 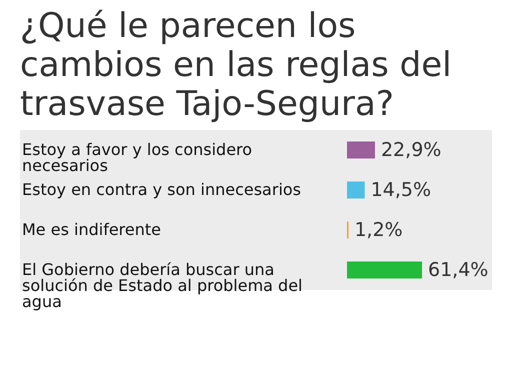 What do you see at coordinates (137, 157) in the screenshot?
I see `y-tick-label: Estoy a favor y los considero necesarios` at bounding box center [137, 157].